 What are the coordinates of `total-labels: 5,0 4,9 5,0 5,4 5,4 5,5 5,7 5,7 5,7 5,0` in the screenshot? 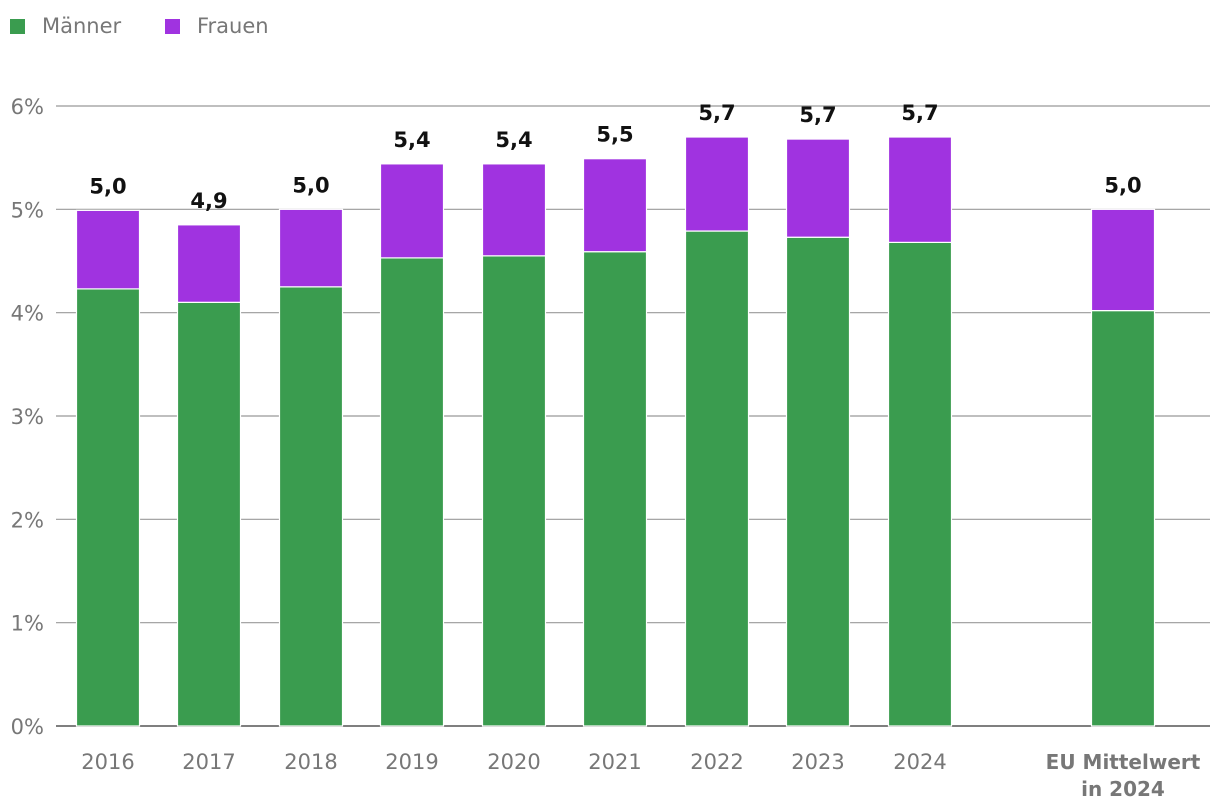 It's located at (615, 157).